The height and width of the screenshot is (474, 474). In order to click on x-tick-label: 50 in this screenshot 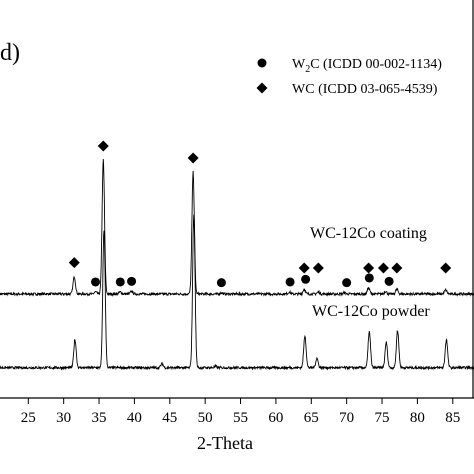, I will do `click(205, 418)`.